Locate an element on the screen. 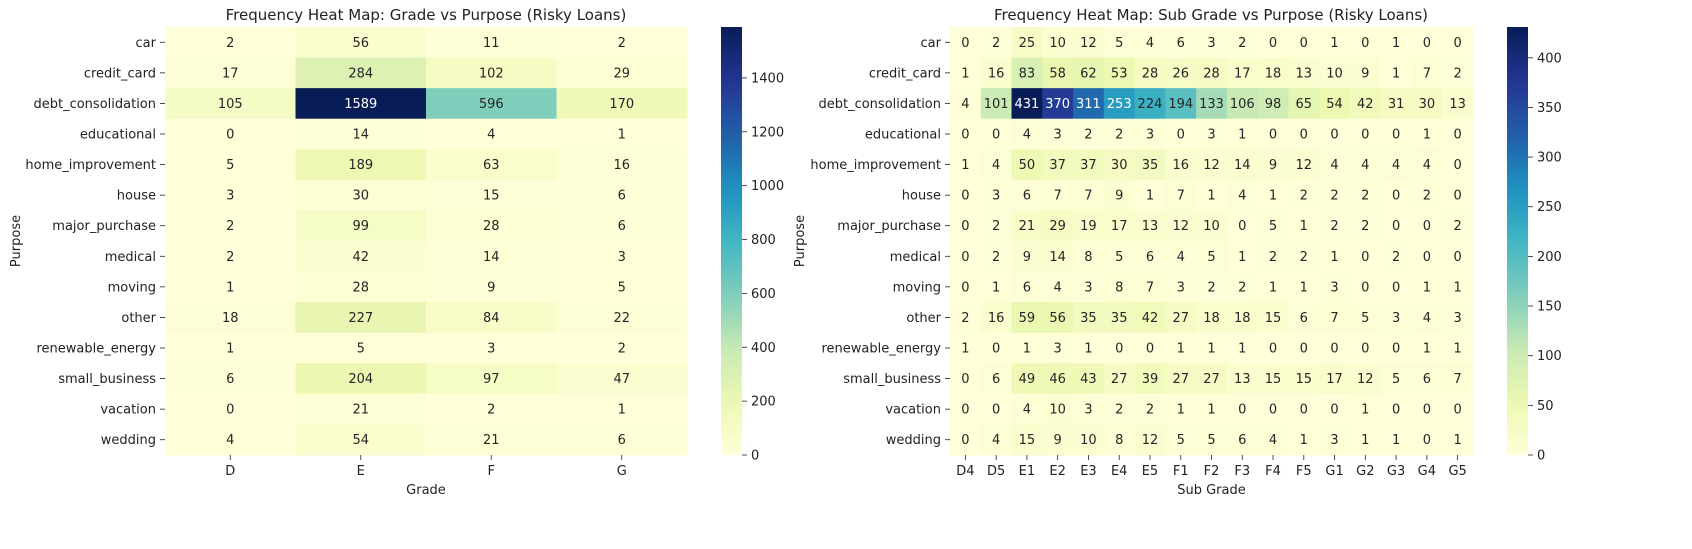 The width and height of the screenshot is (1692, 549). y-tick-label: house is located at coordinates (921, 196).